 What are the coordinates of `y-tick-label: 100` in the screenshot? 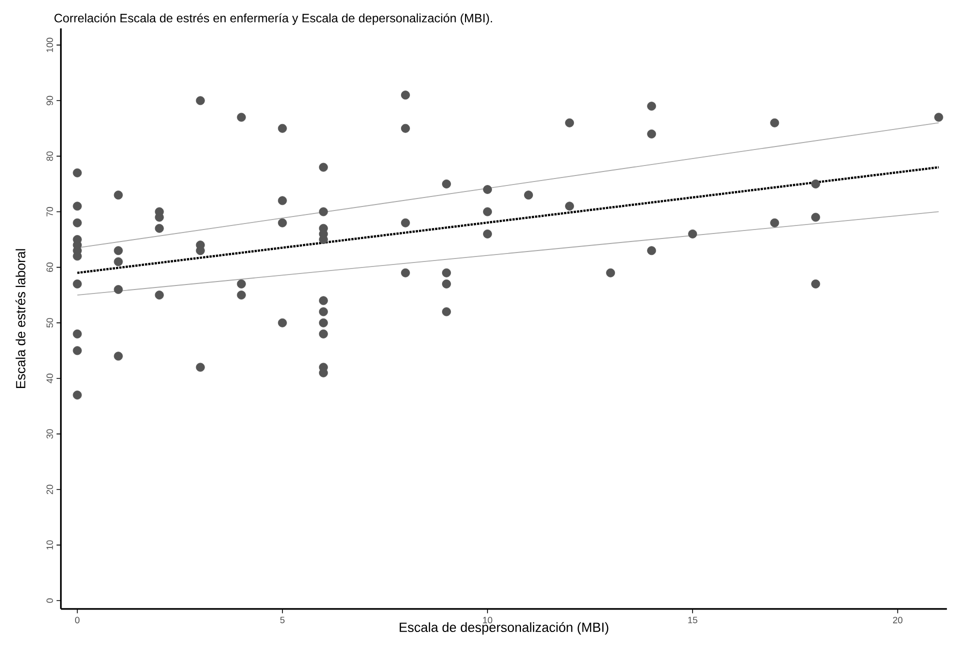 It's located at (49, 45).